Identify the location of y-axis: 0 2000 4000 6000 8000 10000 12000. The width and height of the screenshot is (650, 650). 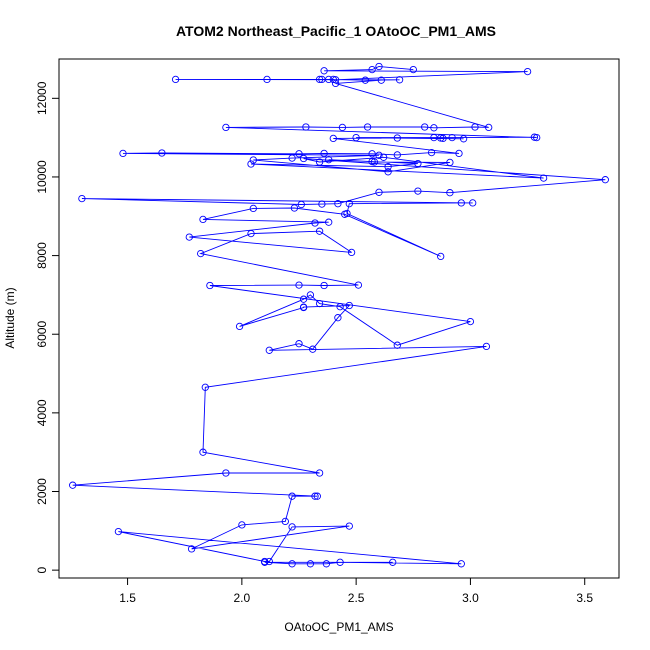
(47, 327).